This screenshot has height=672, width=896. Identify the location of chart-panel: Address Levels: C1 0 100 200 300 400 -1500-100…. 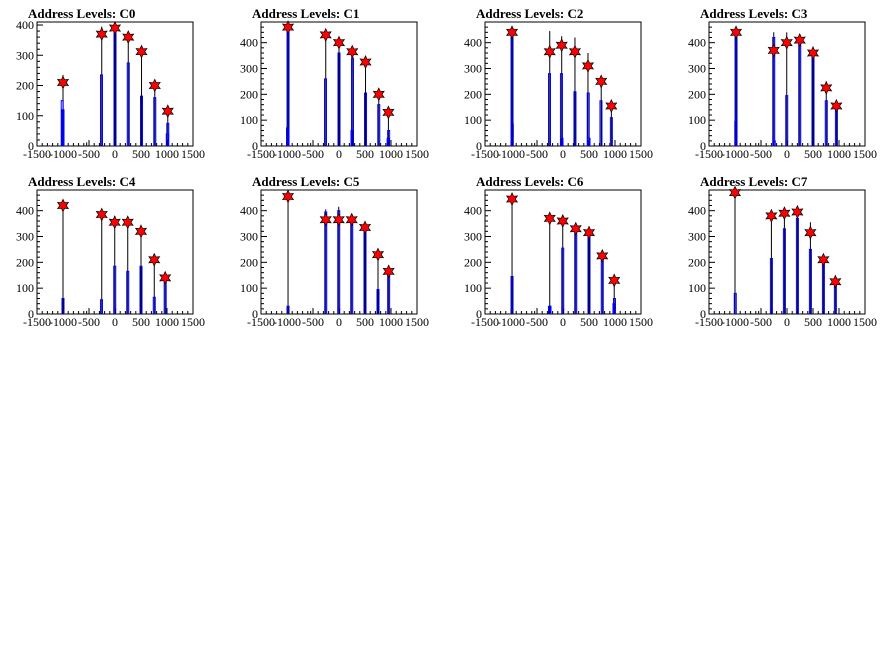
(334, 83).